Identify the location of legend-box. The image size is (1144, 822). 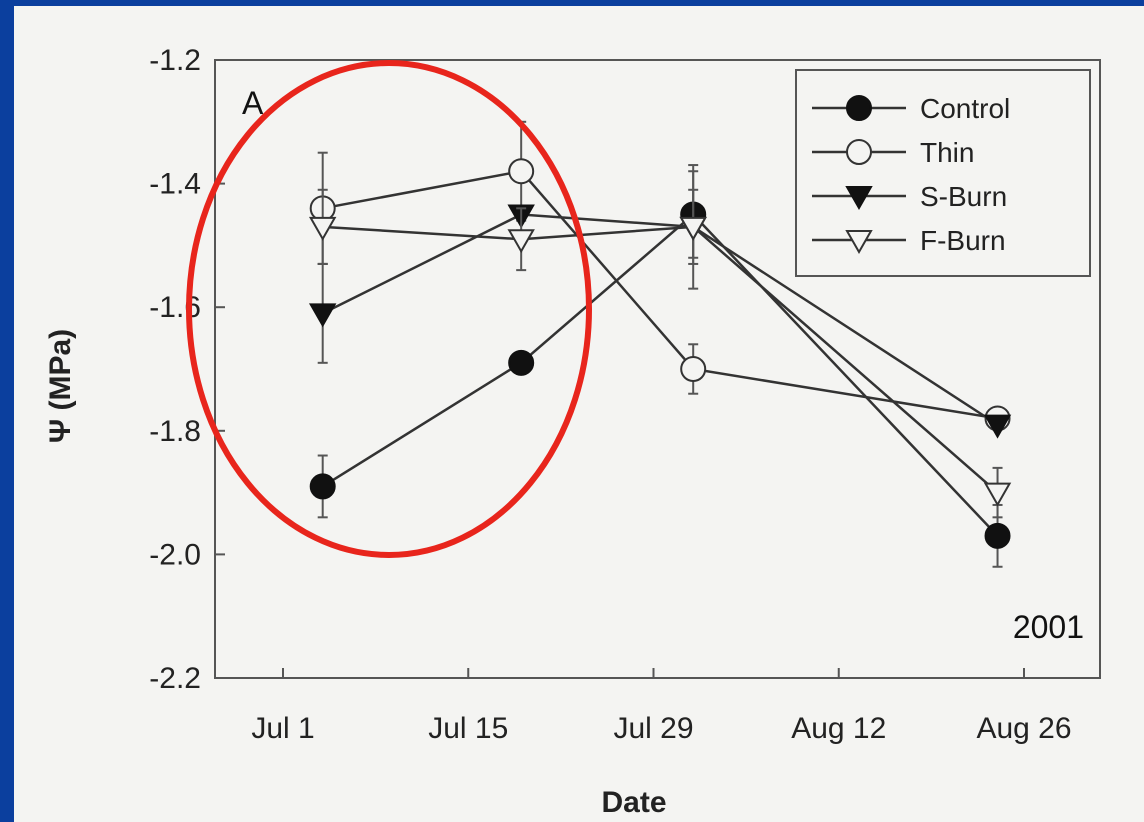
(943, 173).